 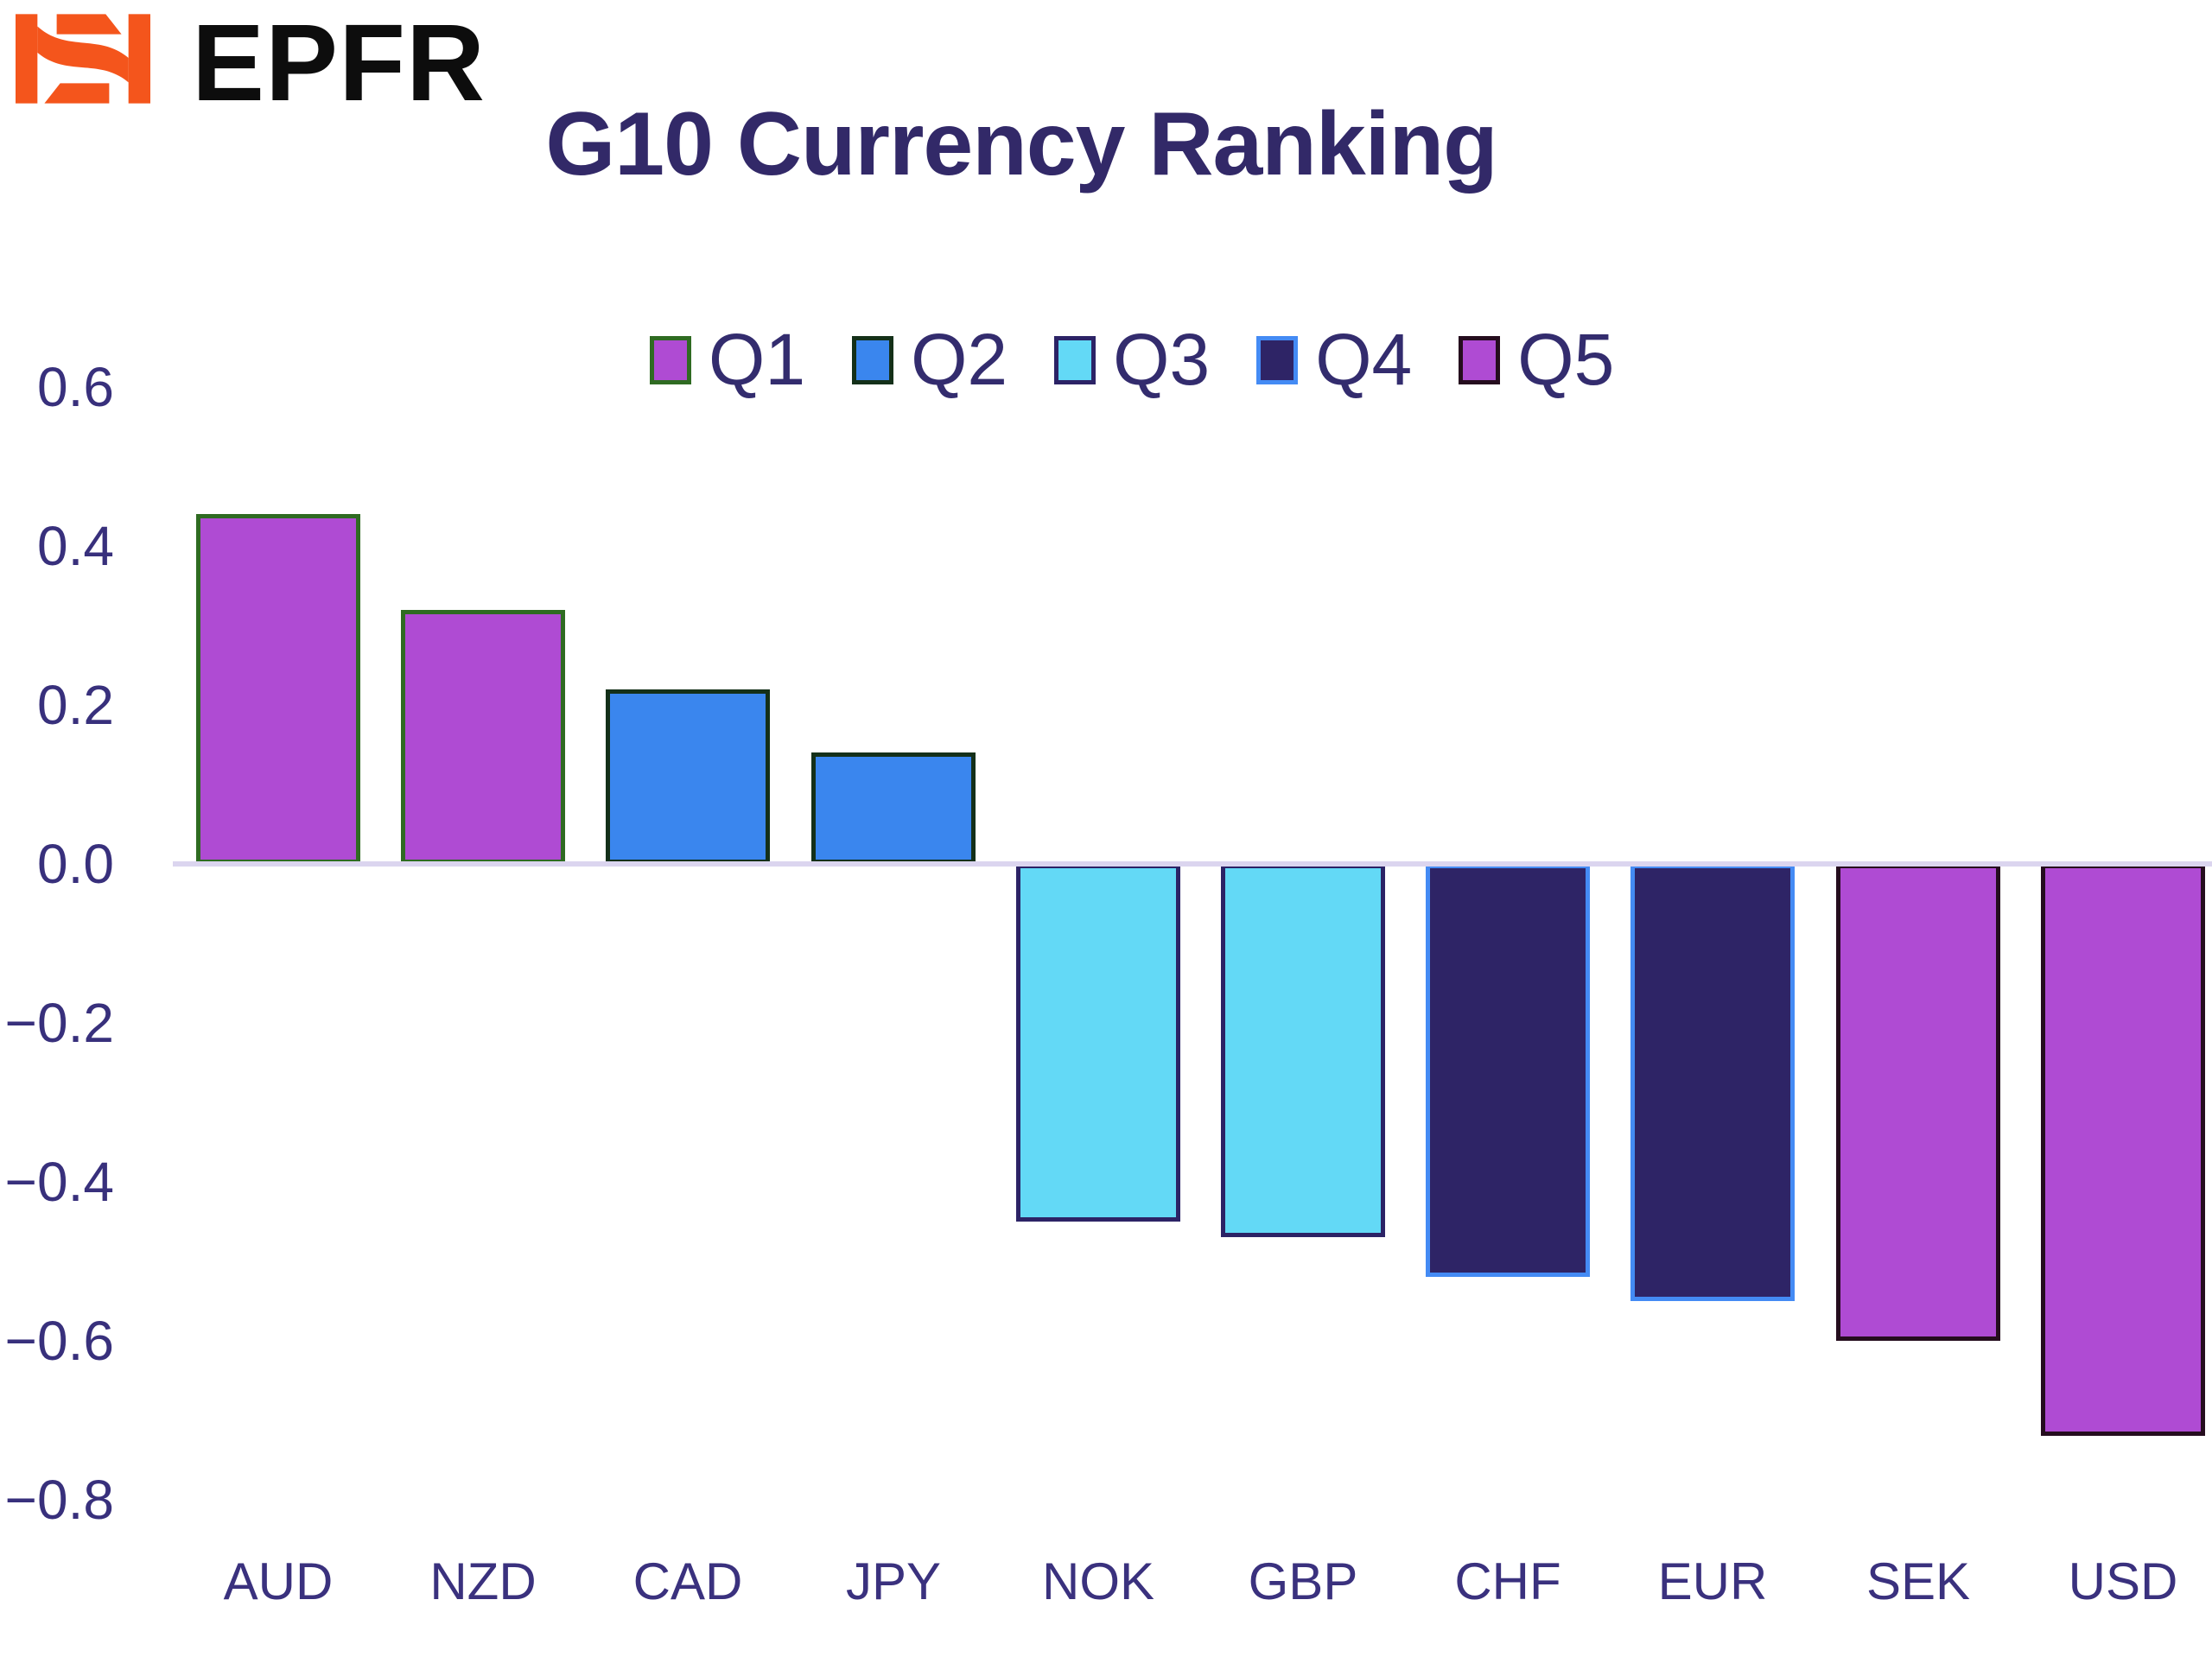 I want to click on y-tick-label-0.2: 0.2, so click(x=75, y=705).